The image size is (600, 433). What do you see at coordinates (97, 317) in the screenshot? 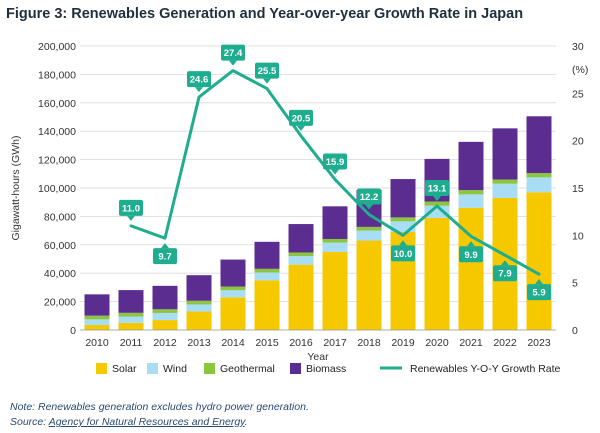
I see `bar-geothermal-2010` at bounding box center [97, 317].